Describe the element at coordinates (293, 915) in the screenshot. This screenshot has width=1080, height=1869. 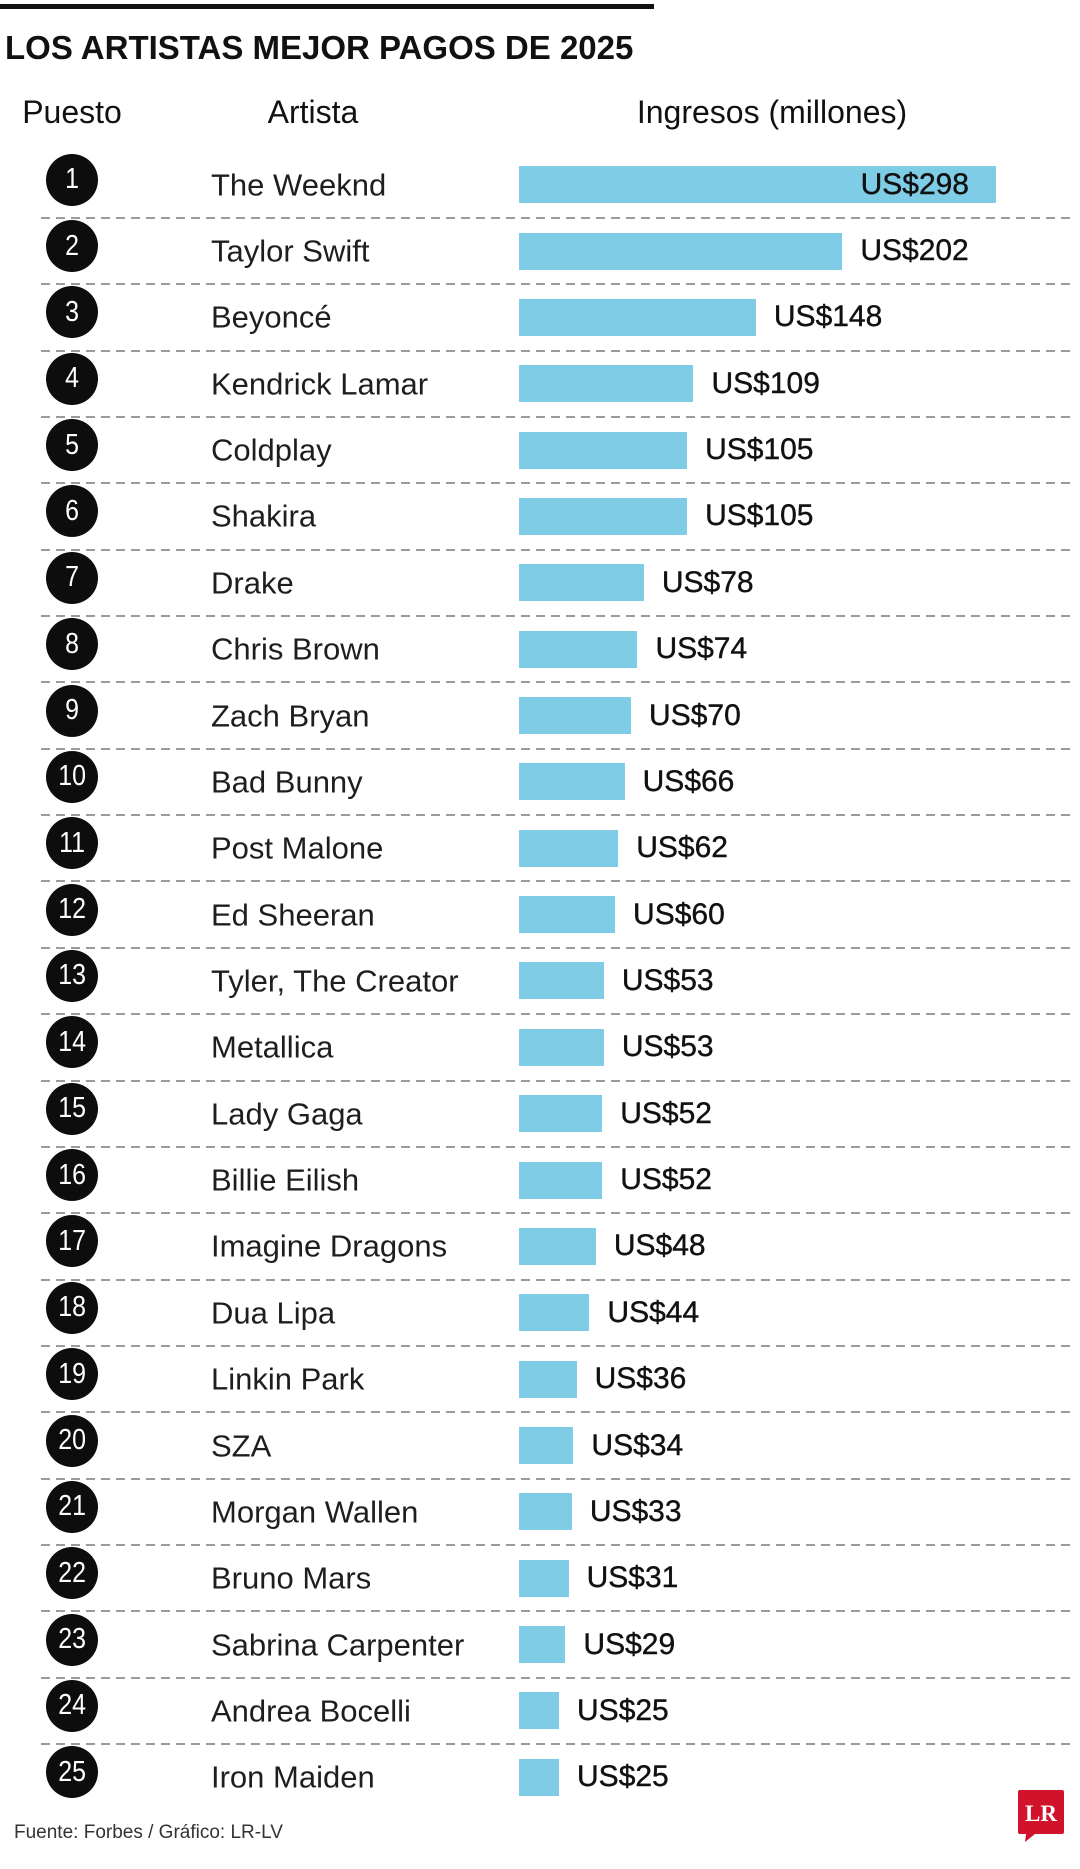
I see `artist-name: Ed Sheeran` at that location.